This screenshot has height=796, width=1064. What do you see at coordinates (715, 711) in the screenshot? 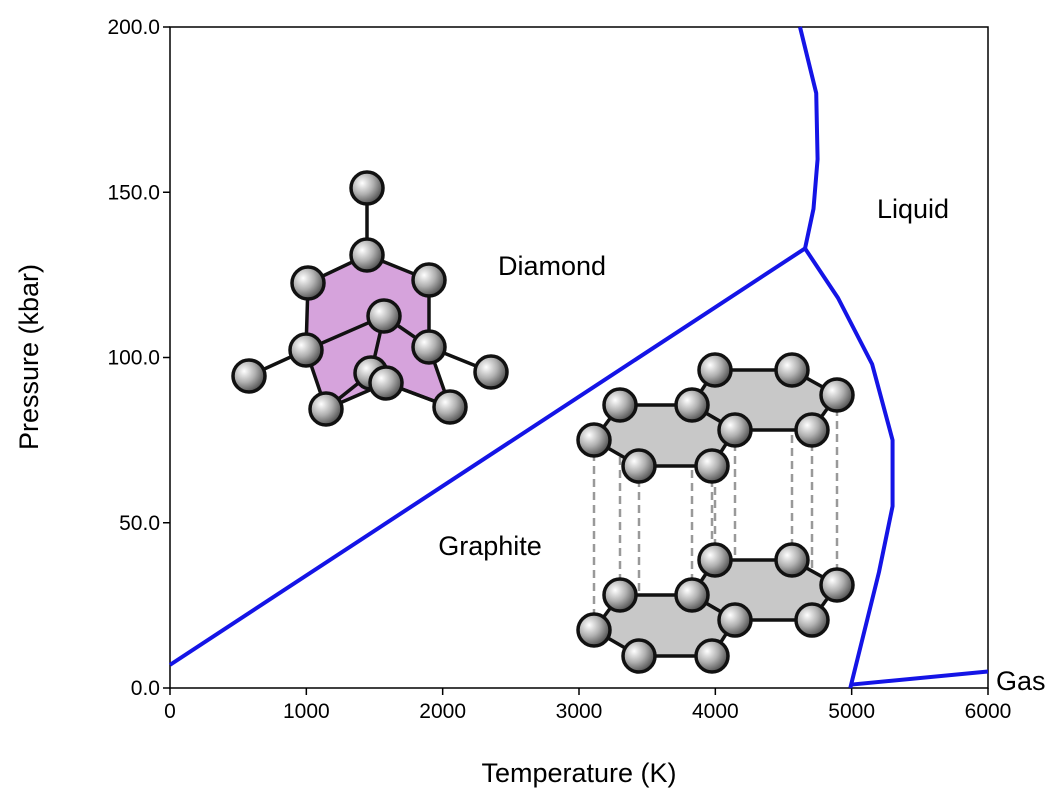
I see `x-tick-label: 4000` at bounding box center [715, 711].